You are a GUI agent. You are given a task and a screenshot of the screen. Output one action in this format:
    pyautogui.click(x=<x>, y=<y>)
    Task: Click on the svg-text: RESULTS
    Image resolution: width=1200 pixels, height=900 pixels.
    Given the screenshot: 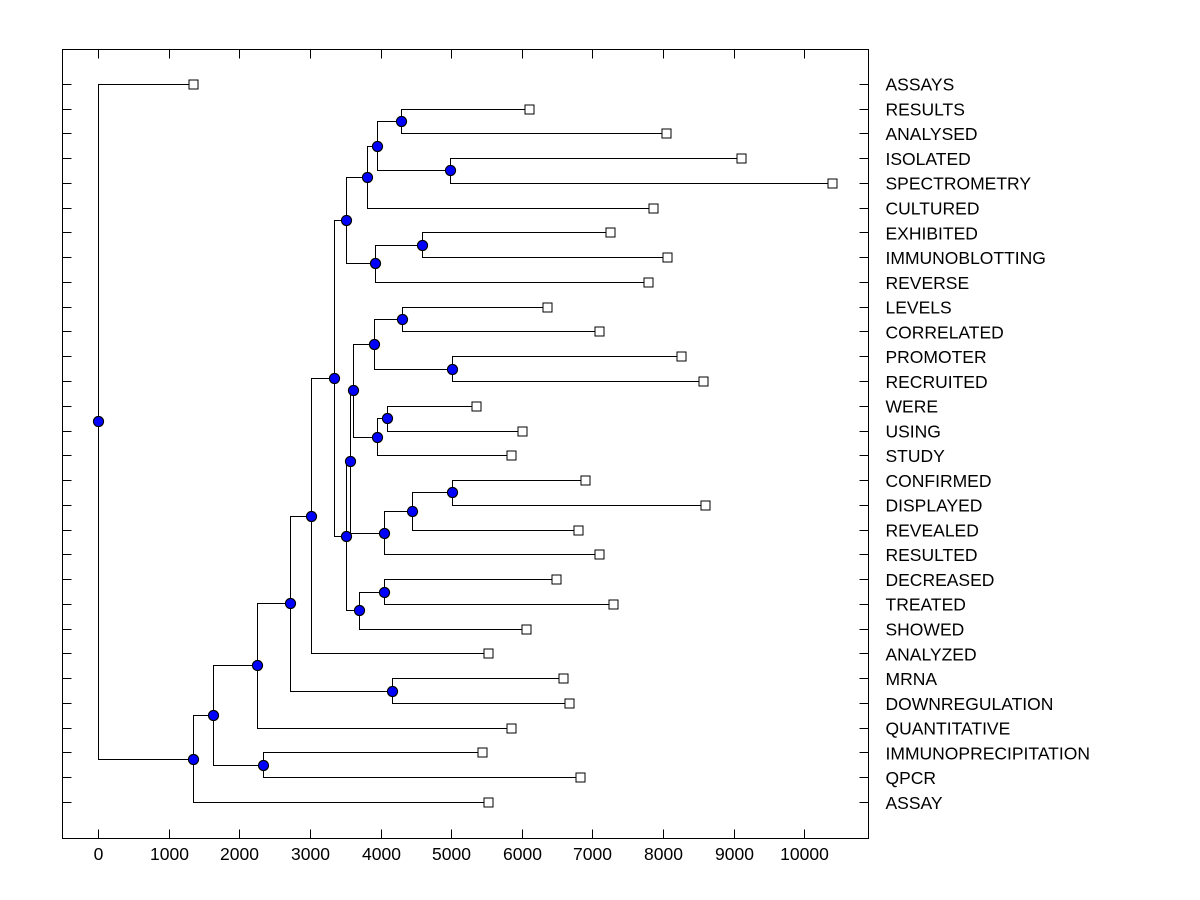 What is the action you would take?
    pyautogui.click(x=925, y=109)
    